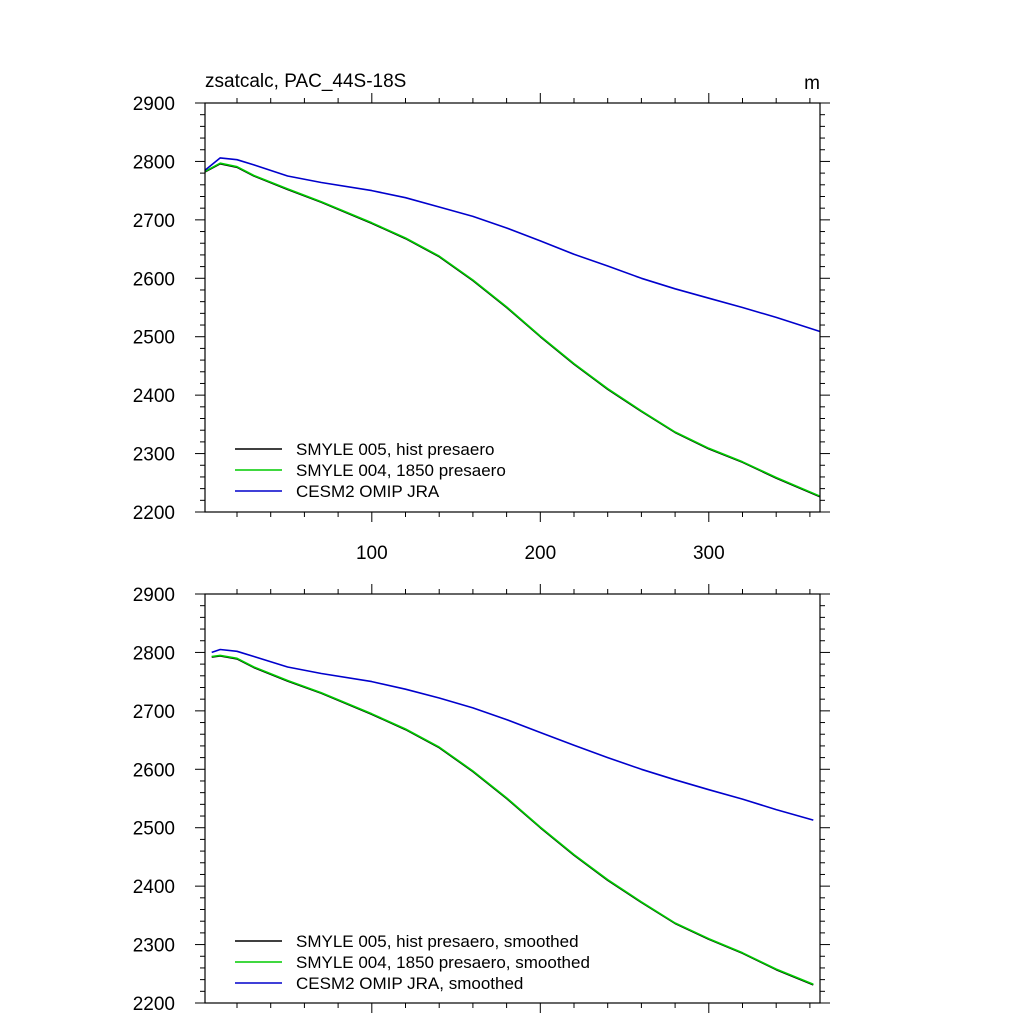 This screenshot has height=1024, width=1024. I want to click on x-tick-label: 200, so click(540, 553).